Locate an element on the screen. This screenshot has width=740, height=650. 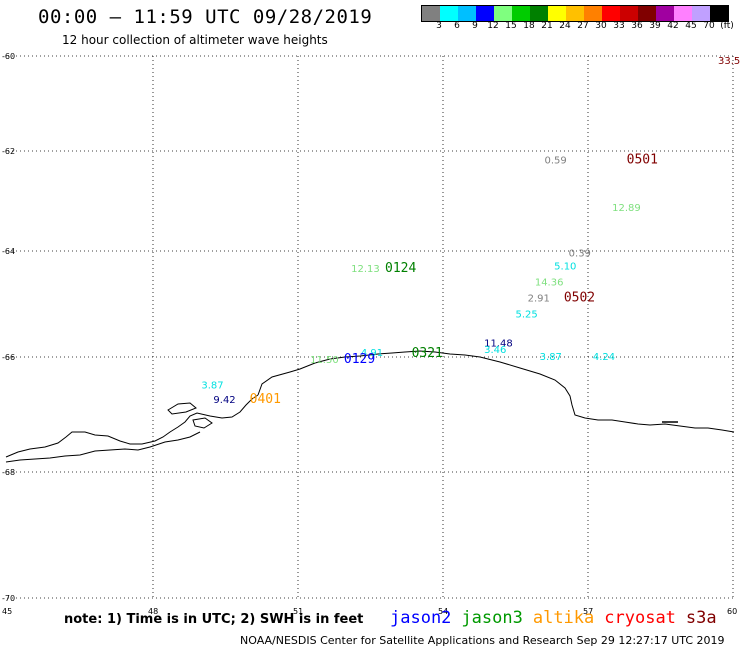
wave-height-label: 3.46 is located at coordinates (495, 350).